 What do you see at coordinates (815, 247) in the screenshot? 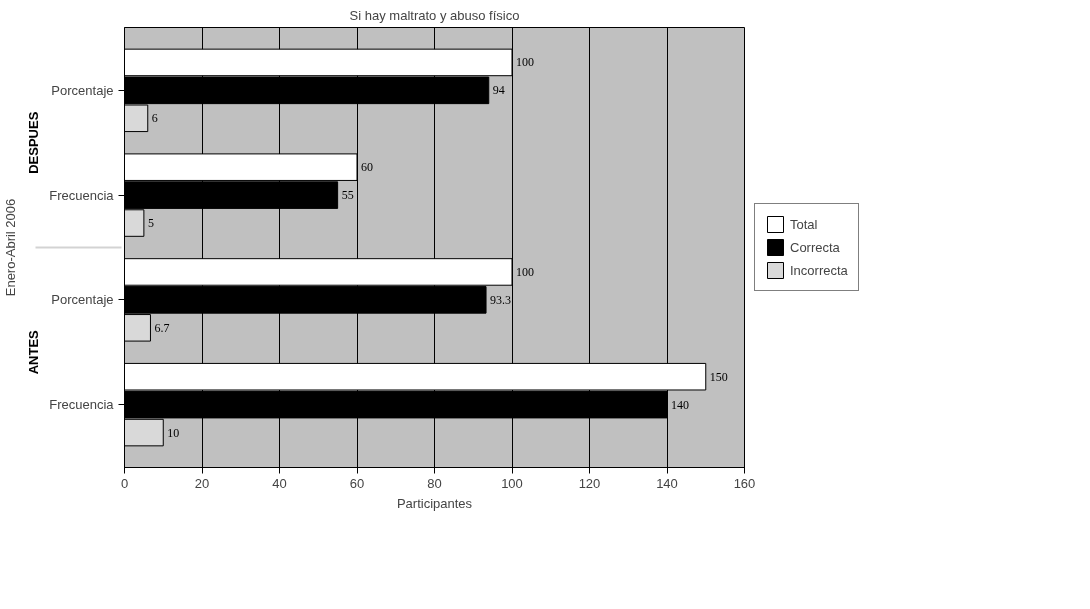
I see `legend-label: Correcta` at bounding box center [815, 247].